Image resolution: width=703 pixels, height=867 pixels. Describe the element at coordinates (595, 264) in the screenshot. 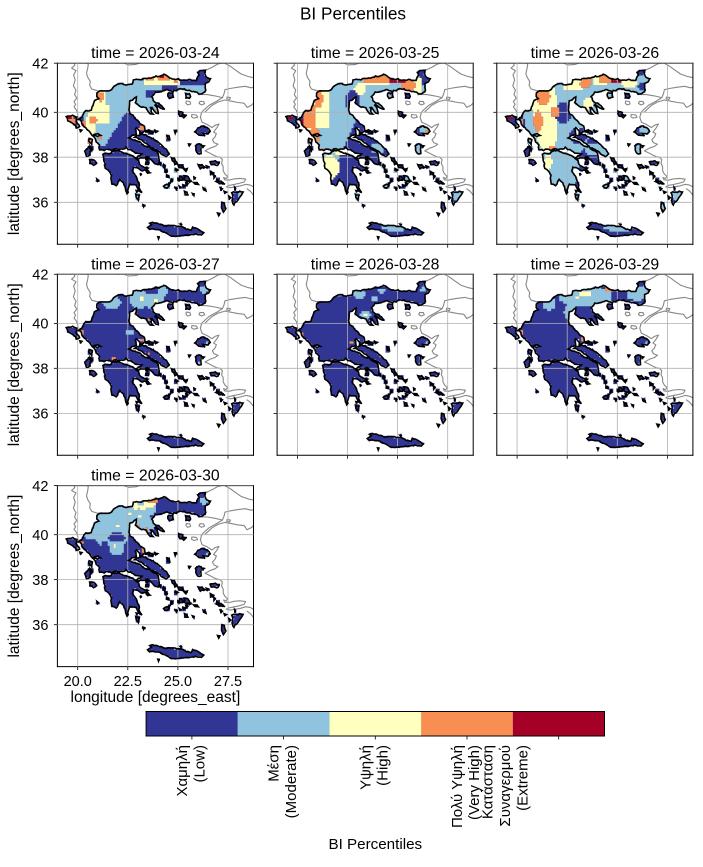

I see `svg-text: time = 2026-03-29` at that location.